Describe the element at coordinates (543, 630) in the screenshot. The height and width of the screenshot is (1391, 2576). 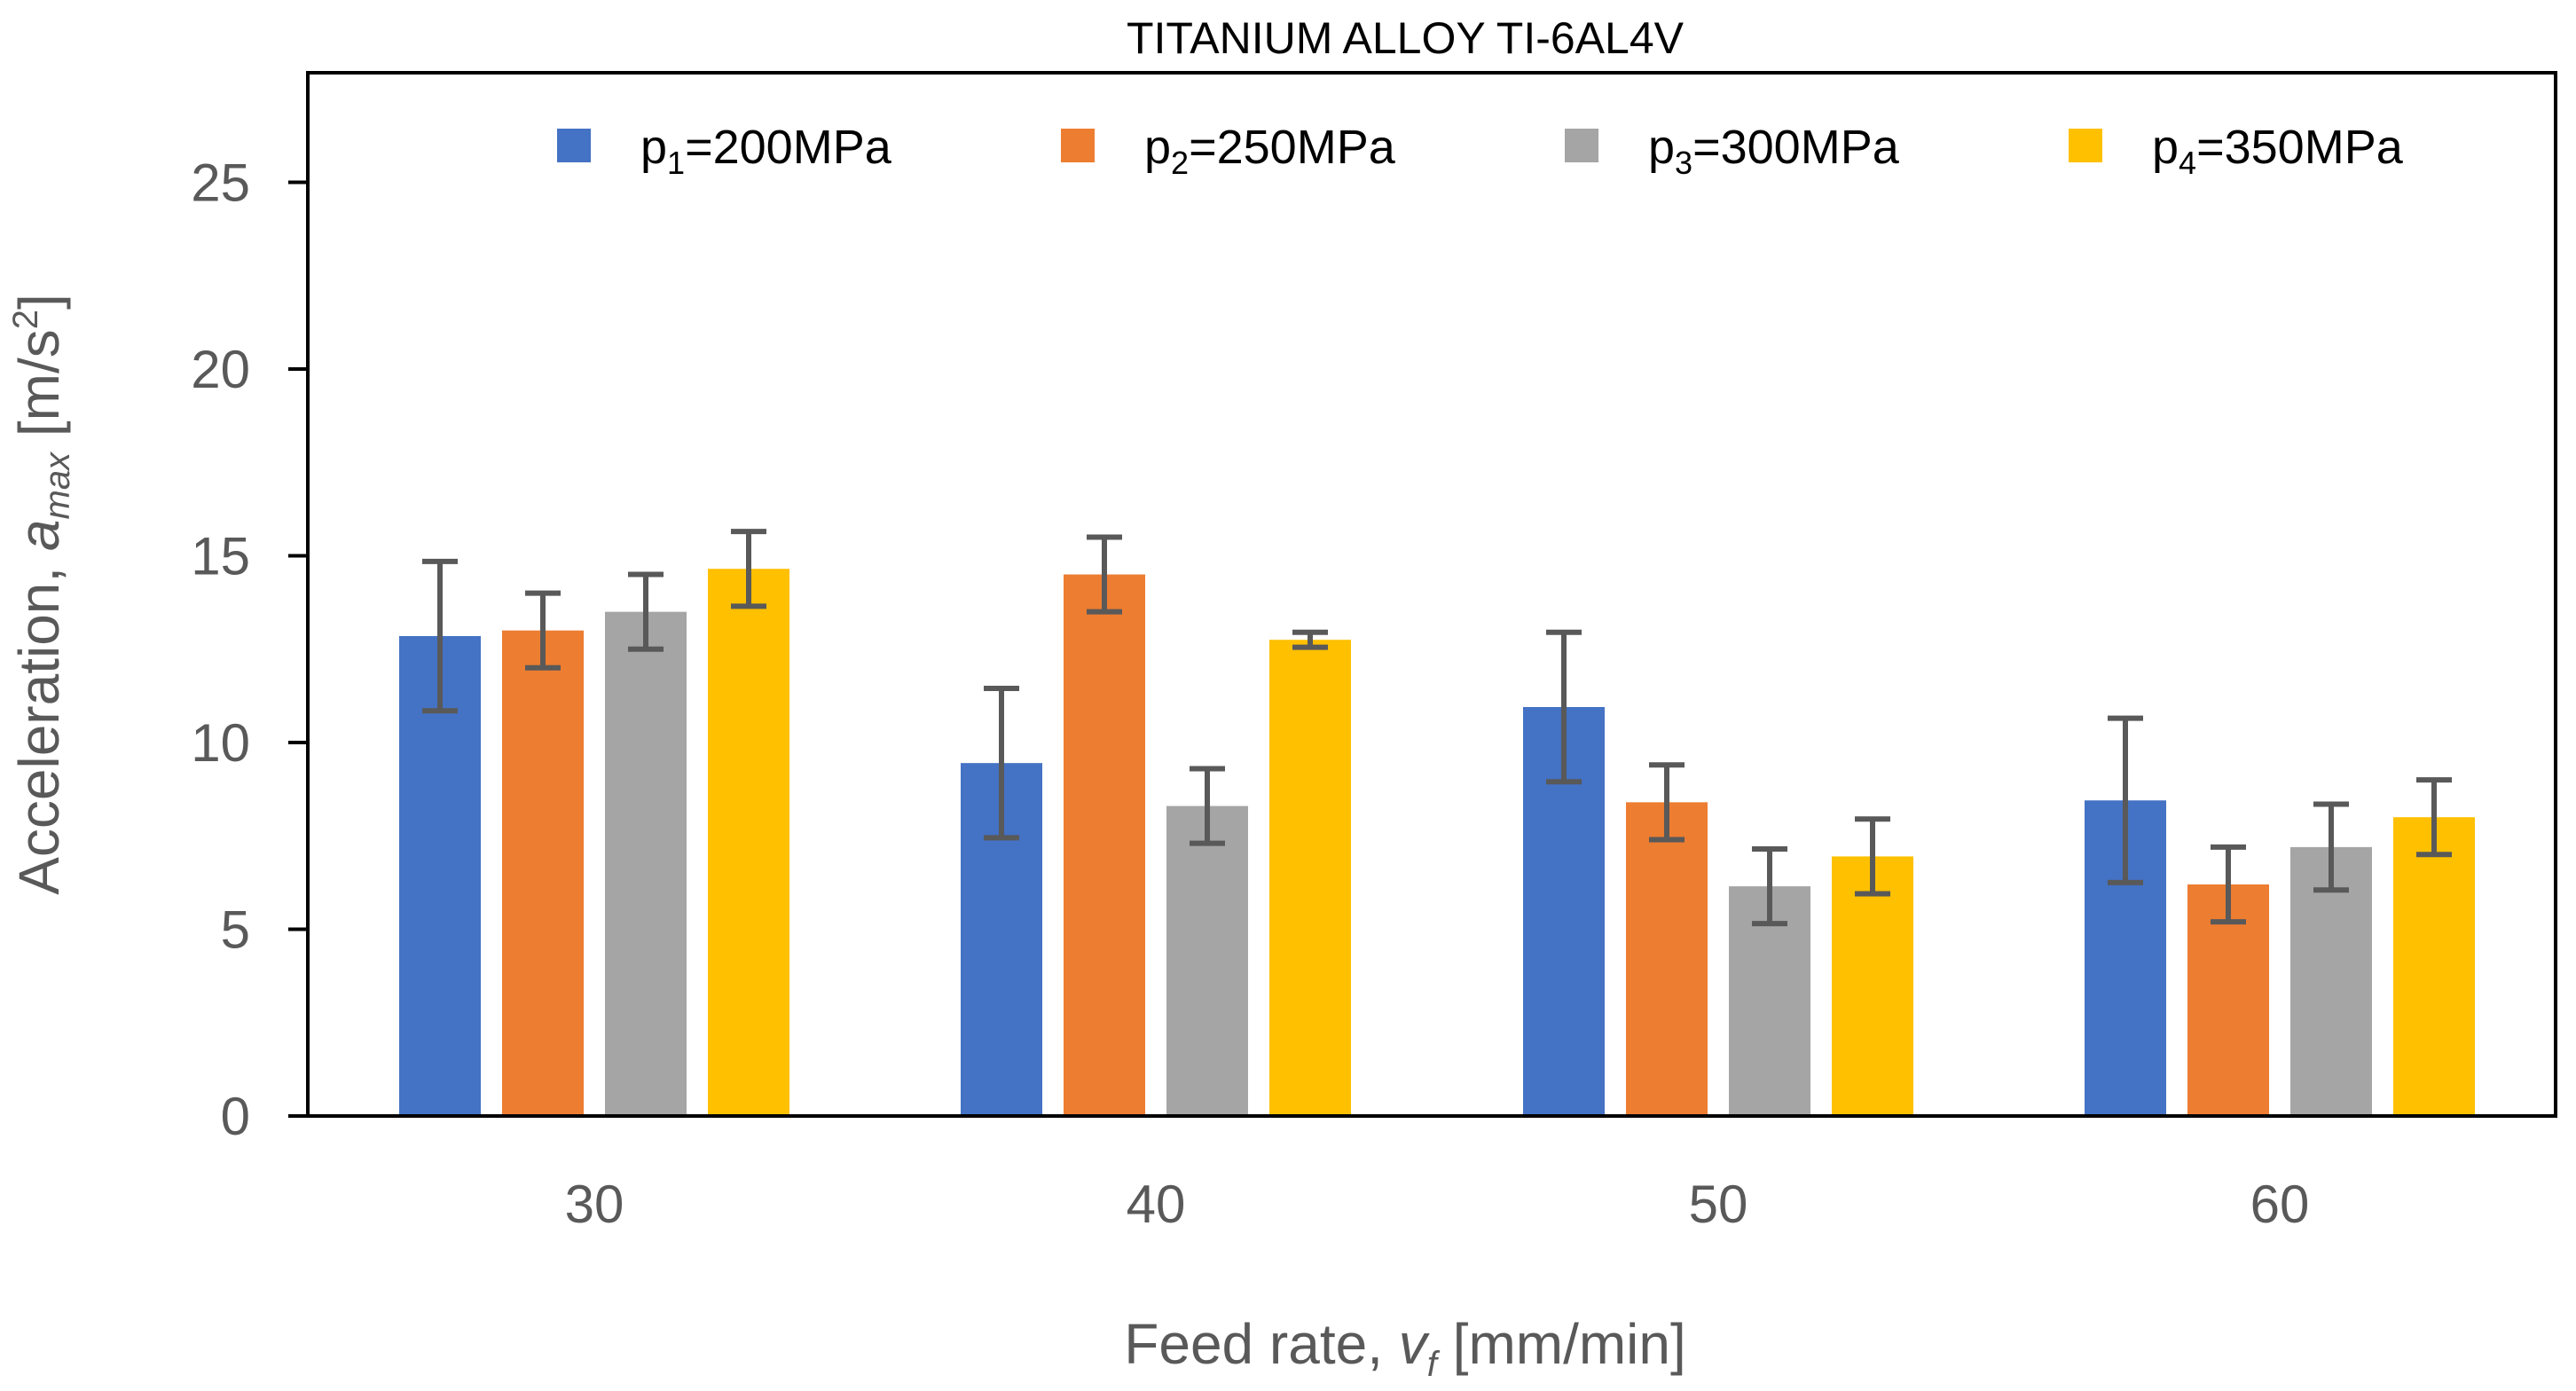
I see `error-bar-p2=250MPa-30` at that location.